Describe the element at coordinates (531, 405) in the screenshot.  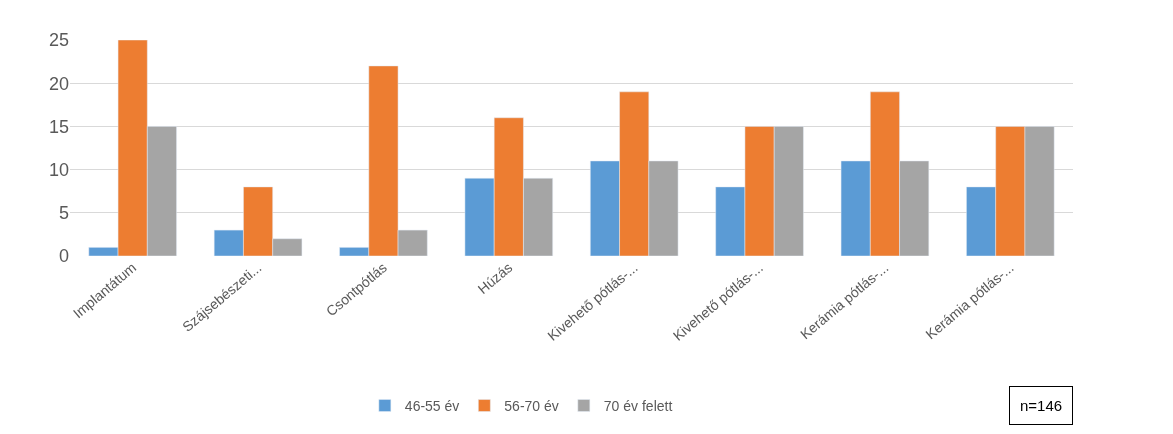
I see `legend-label: 56-70 év` at that location.